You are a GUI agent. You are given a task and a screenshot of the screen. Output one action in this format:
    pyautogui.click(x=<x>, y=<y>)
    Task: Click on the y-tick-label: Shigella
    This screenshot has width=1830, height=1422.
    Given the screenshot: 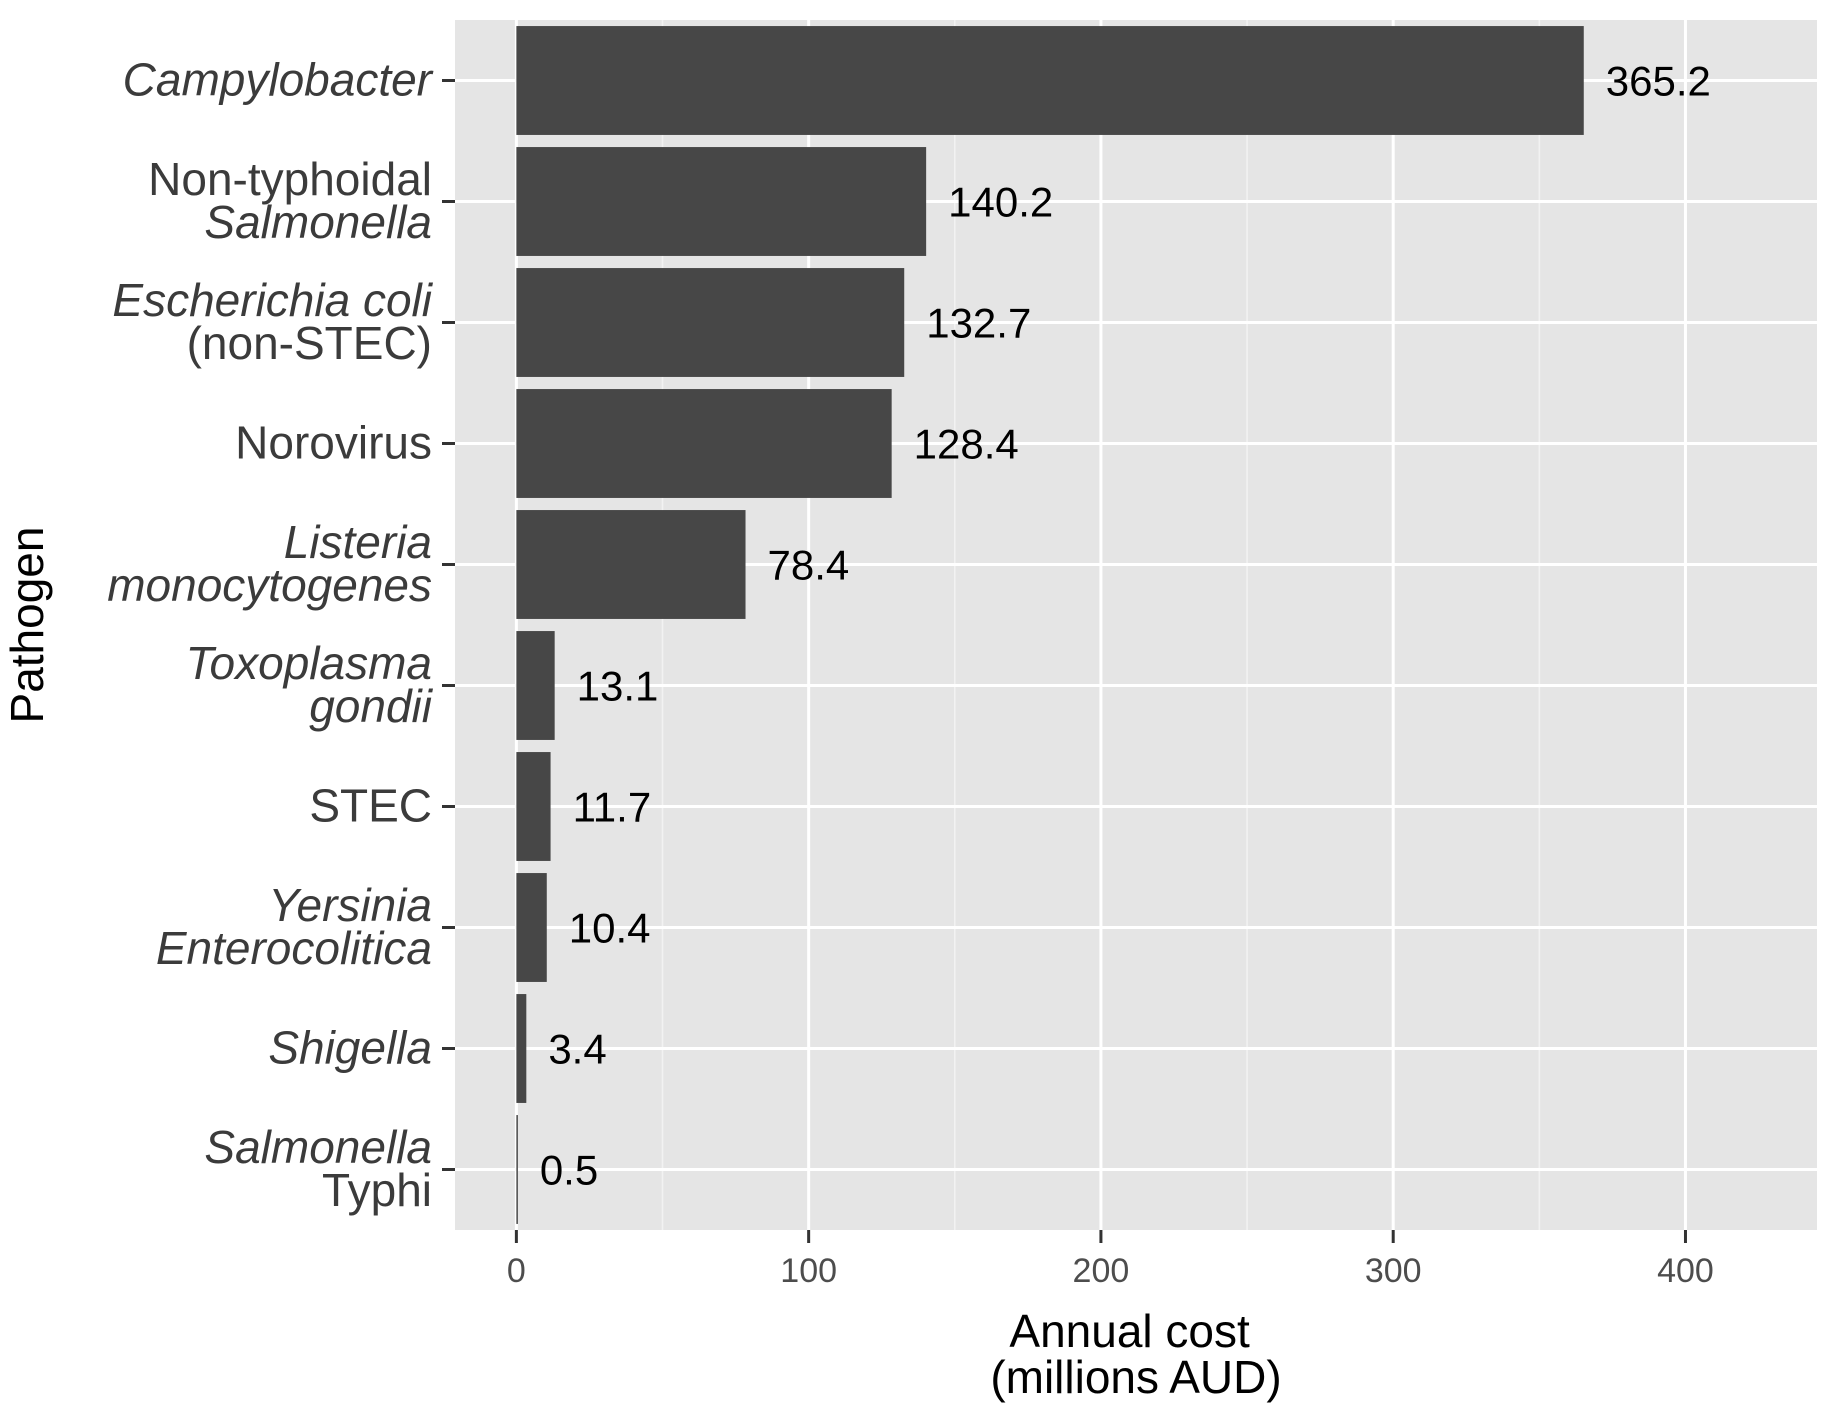 What is the action you would take?
    pyautogui.click(x=350, y=1048)
    